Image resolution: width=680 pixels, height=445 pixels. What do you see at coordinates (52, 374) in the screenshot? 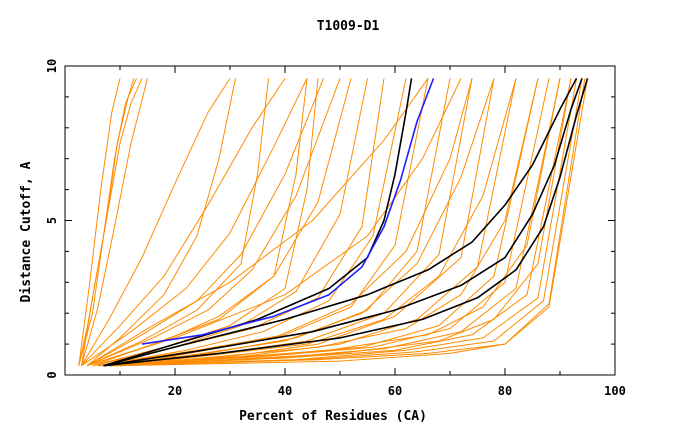
I see `y-tick-label-0: 0` at bounding box center [52, 374].